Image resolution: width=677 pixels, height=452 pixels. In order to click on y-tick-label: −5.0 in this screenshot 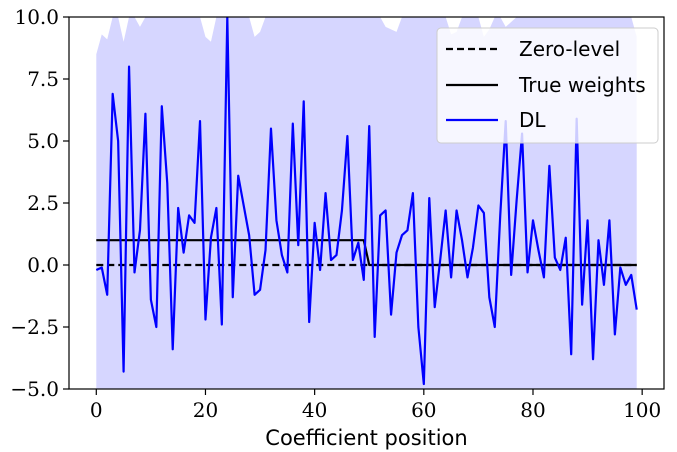, I will do `click(34, 389)`.